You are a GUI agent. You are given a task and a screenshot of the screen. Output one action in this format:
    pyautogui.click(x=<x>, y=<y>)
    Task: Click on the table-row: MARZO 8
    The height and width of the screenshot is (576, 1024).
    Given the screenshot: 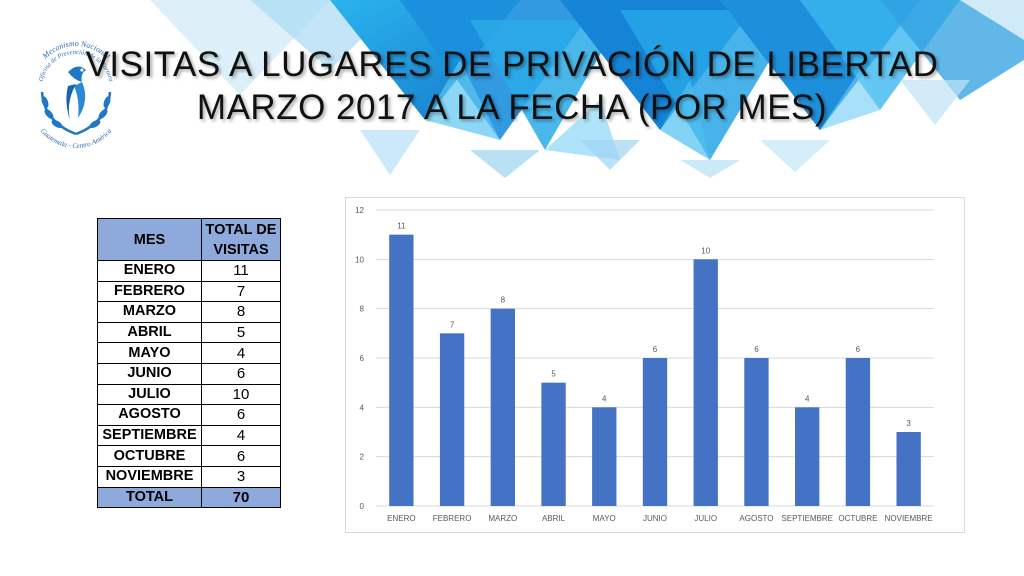 What is the action you would take?
    pyautogui.click(x=189, y=312)
    